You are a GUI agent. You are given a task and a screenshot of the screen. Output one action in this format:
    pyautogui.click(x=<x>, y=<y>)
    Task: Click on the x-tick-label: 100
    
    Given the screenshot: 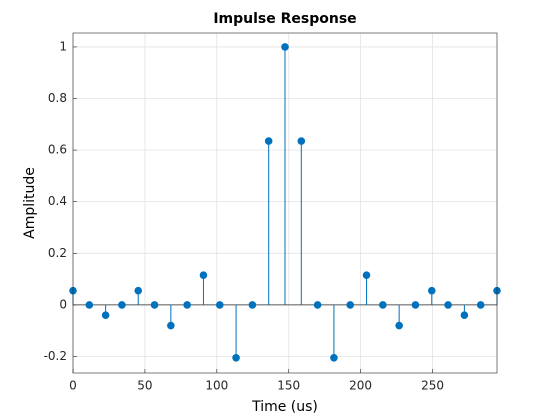 What is the action you would take?
    pyautogui.click(x=216, y=386)
    